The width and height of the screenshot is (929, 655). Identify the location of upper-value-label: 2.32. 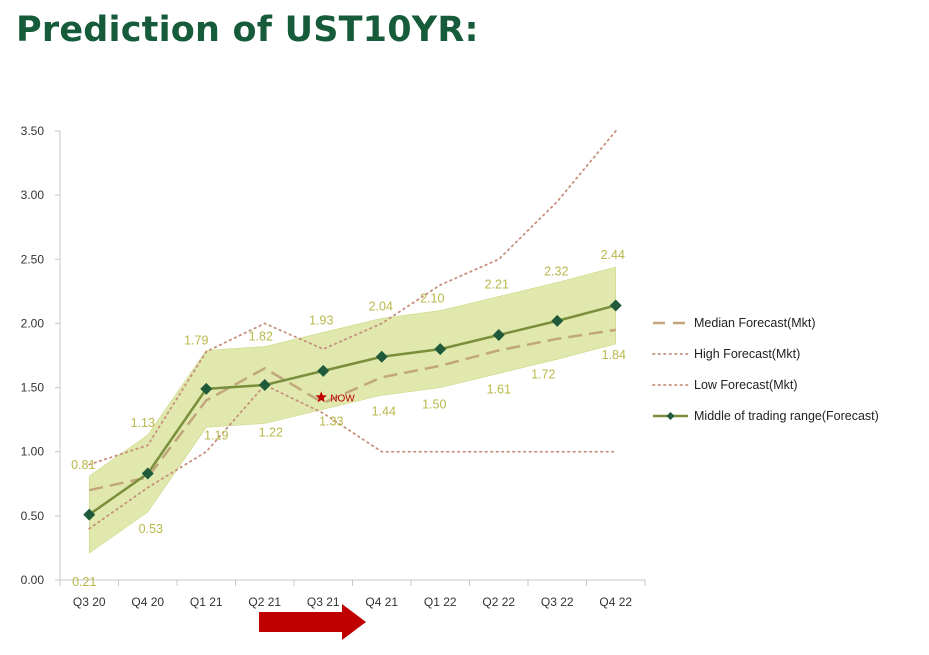
(556, 271).